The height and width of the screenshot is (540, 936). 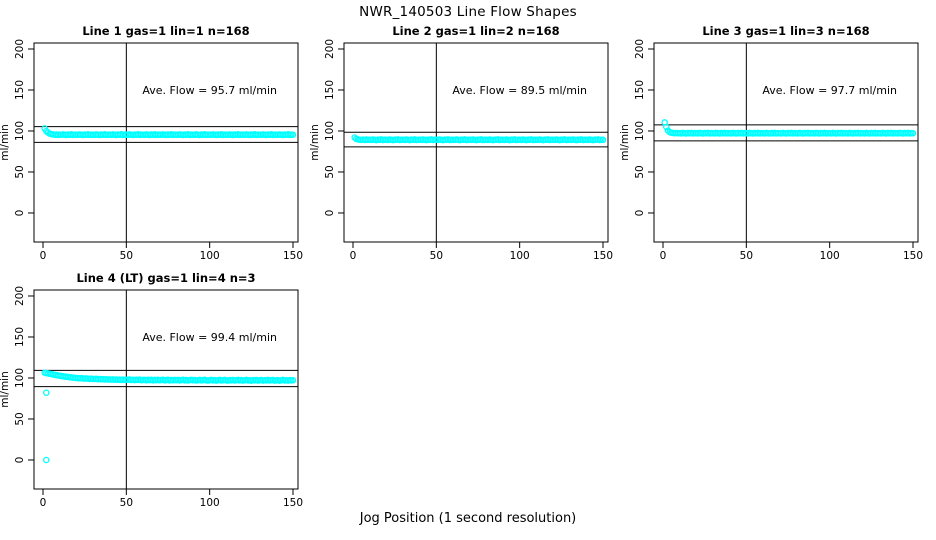 What do you see at coordinates (519, 90) in the screenshot?
I see `ave-flow-annotation: Ave. Flow = 89.5 ml/min` at bounding box center [519, 90].